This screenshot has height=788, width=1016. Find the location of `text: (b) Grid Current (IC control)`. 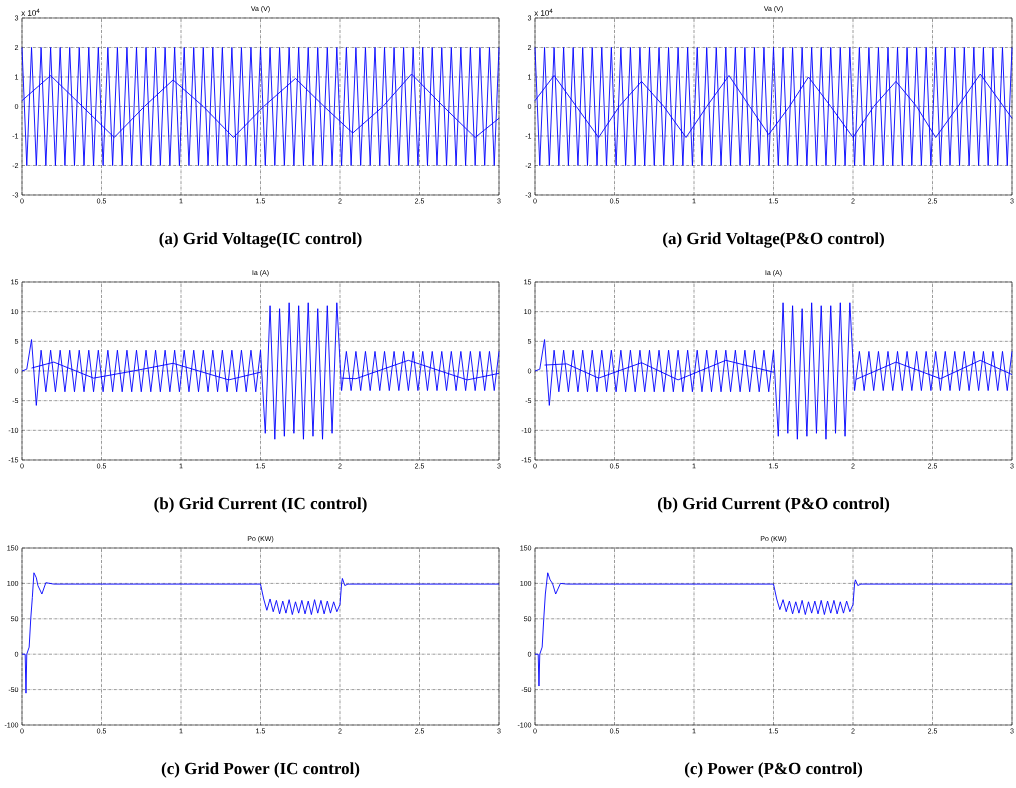

text: (b) Grid Current (IC control) is located at coordinates (260, 505).